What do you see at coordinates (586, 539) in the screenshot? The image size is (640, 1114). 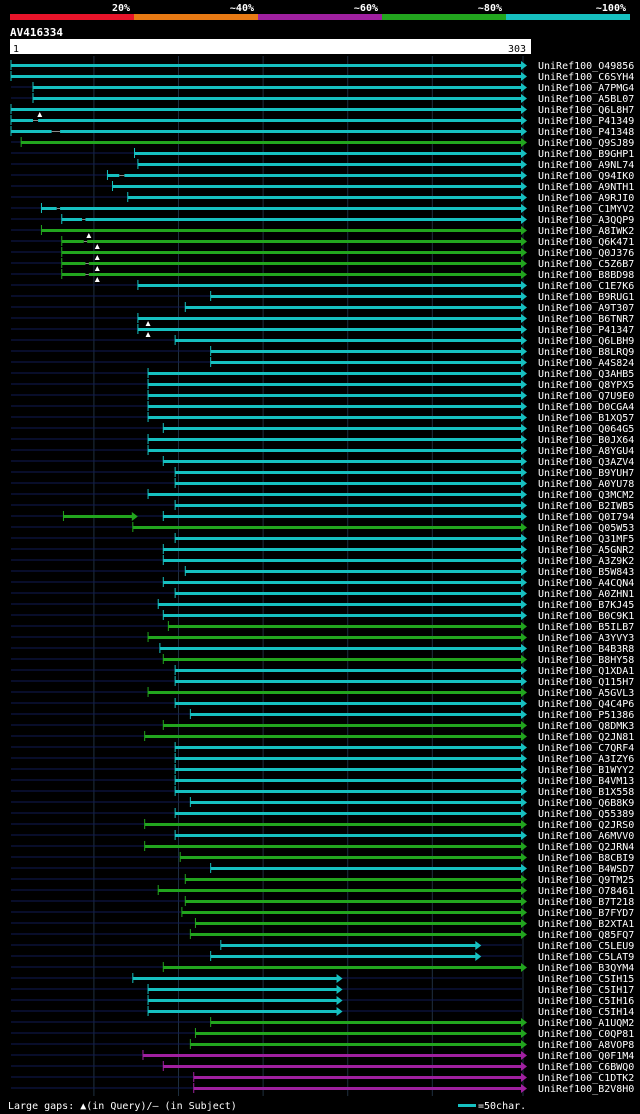 I see `hit-label: UniRef100_Q31MF5` at bounding box center [586, 539].